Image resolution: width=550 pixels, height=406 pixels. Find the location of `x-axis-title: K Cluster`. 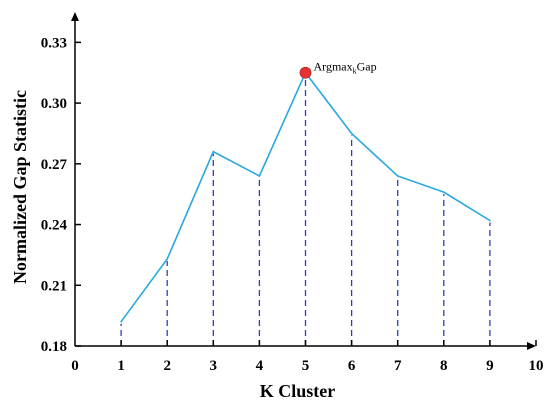

x-axis-title: K Cluster is located at coordinates (298, 391).